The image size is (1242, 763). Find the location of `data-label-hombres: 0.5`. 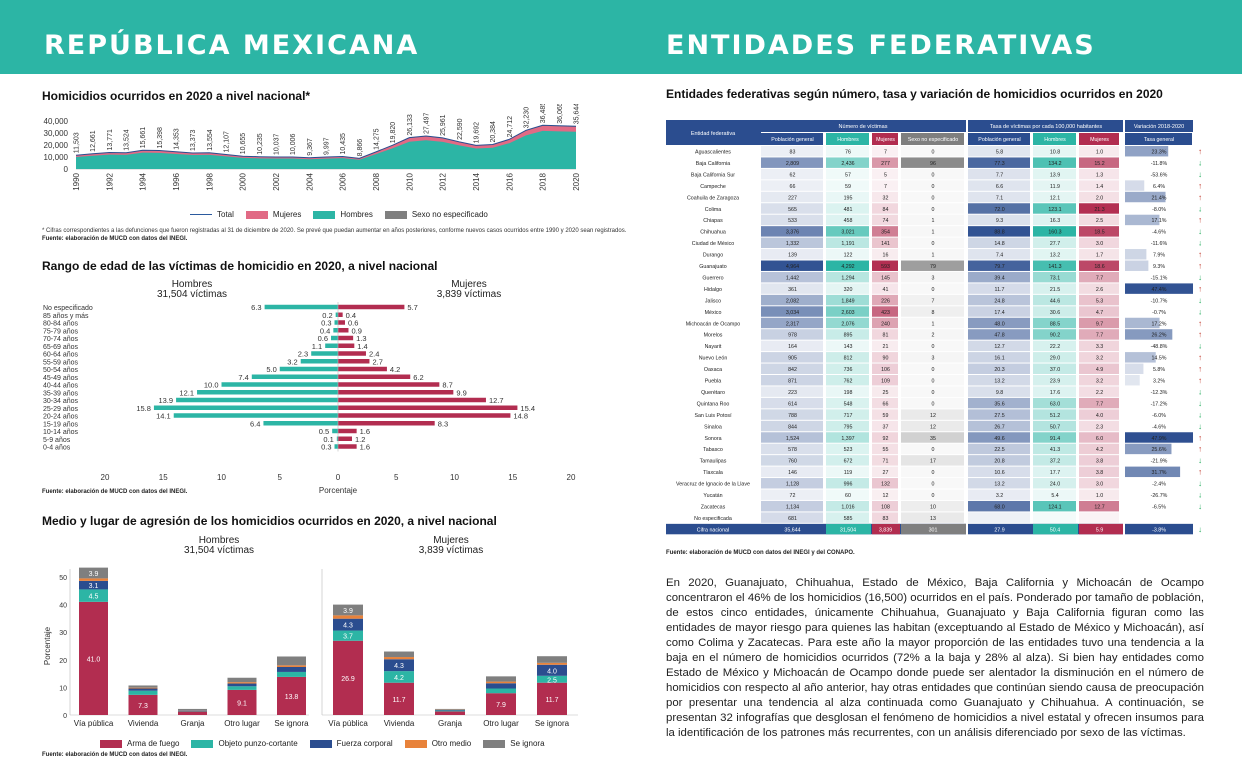

data-label-hombres: 0.5 is located at coordinates (324, 431).